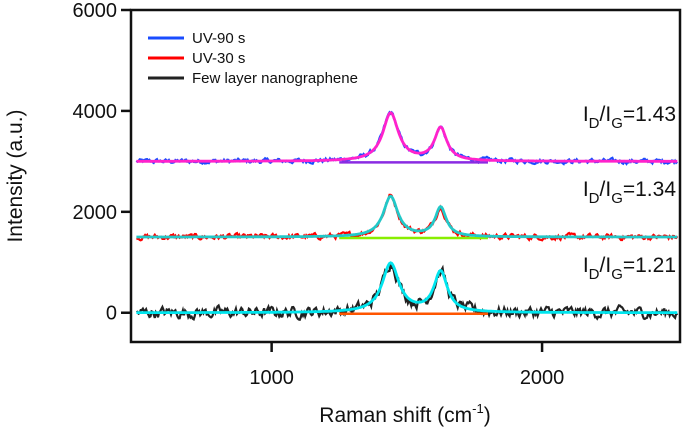  What do you see at coordinates (271, 378) in the screenshot?
I see `x-tick-label: 1000` at bounding box center [271, 378].